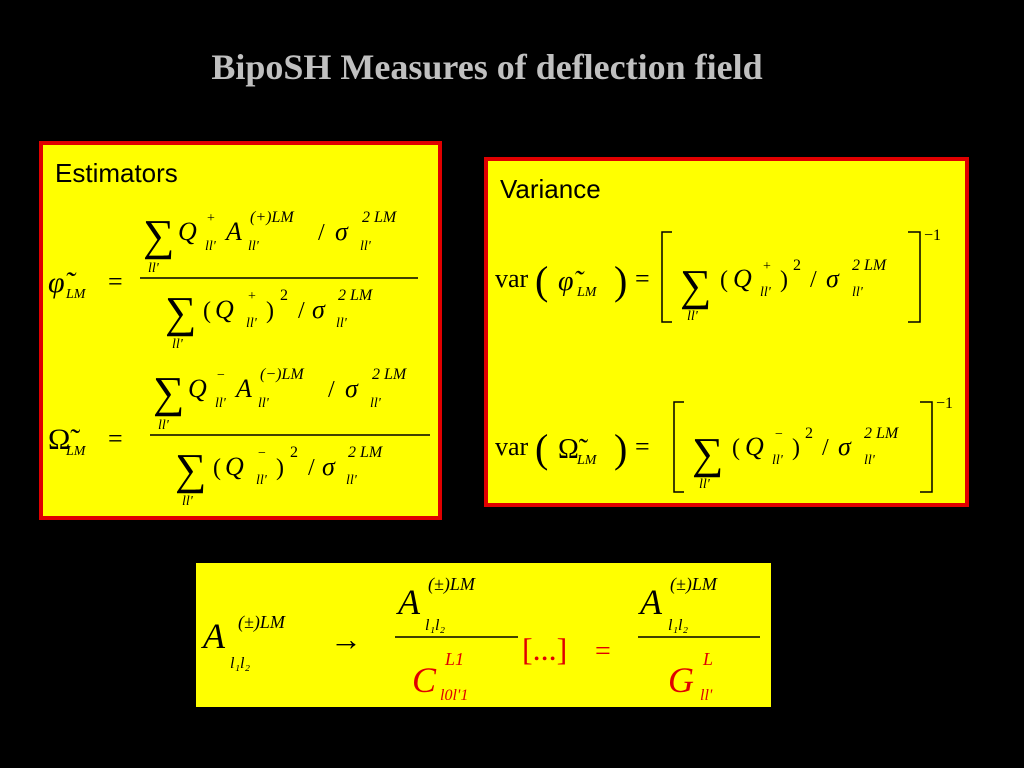  What do you see at coordinates (483, 635) in the screenshot?
I see `relation-box` at bounding box center [483, 635].